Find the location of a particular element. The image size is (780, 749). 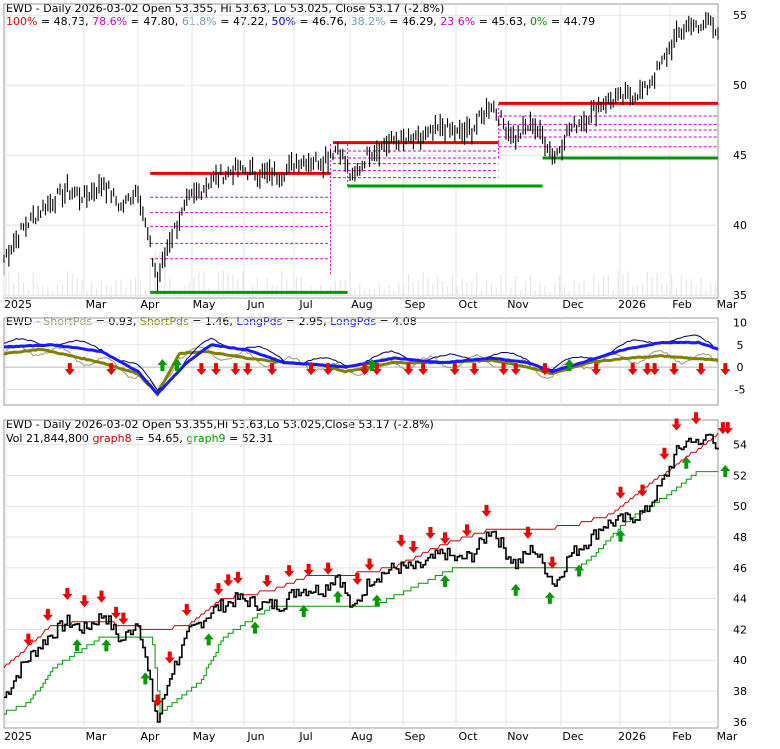

x-tick-label: Feb is located at coordinates (681, 736).